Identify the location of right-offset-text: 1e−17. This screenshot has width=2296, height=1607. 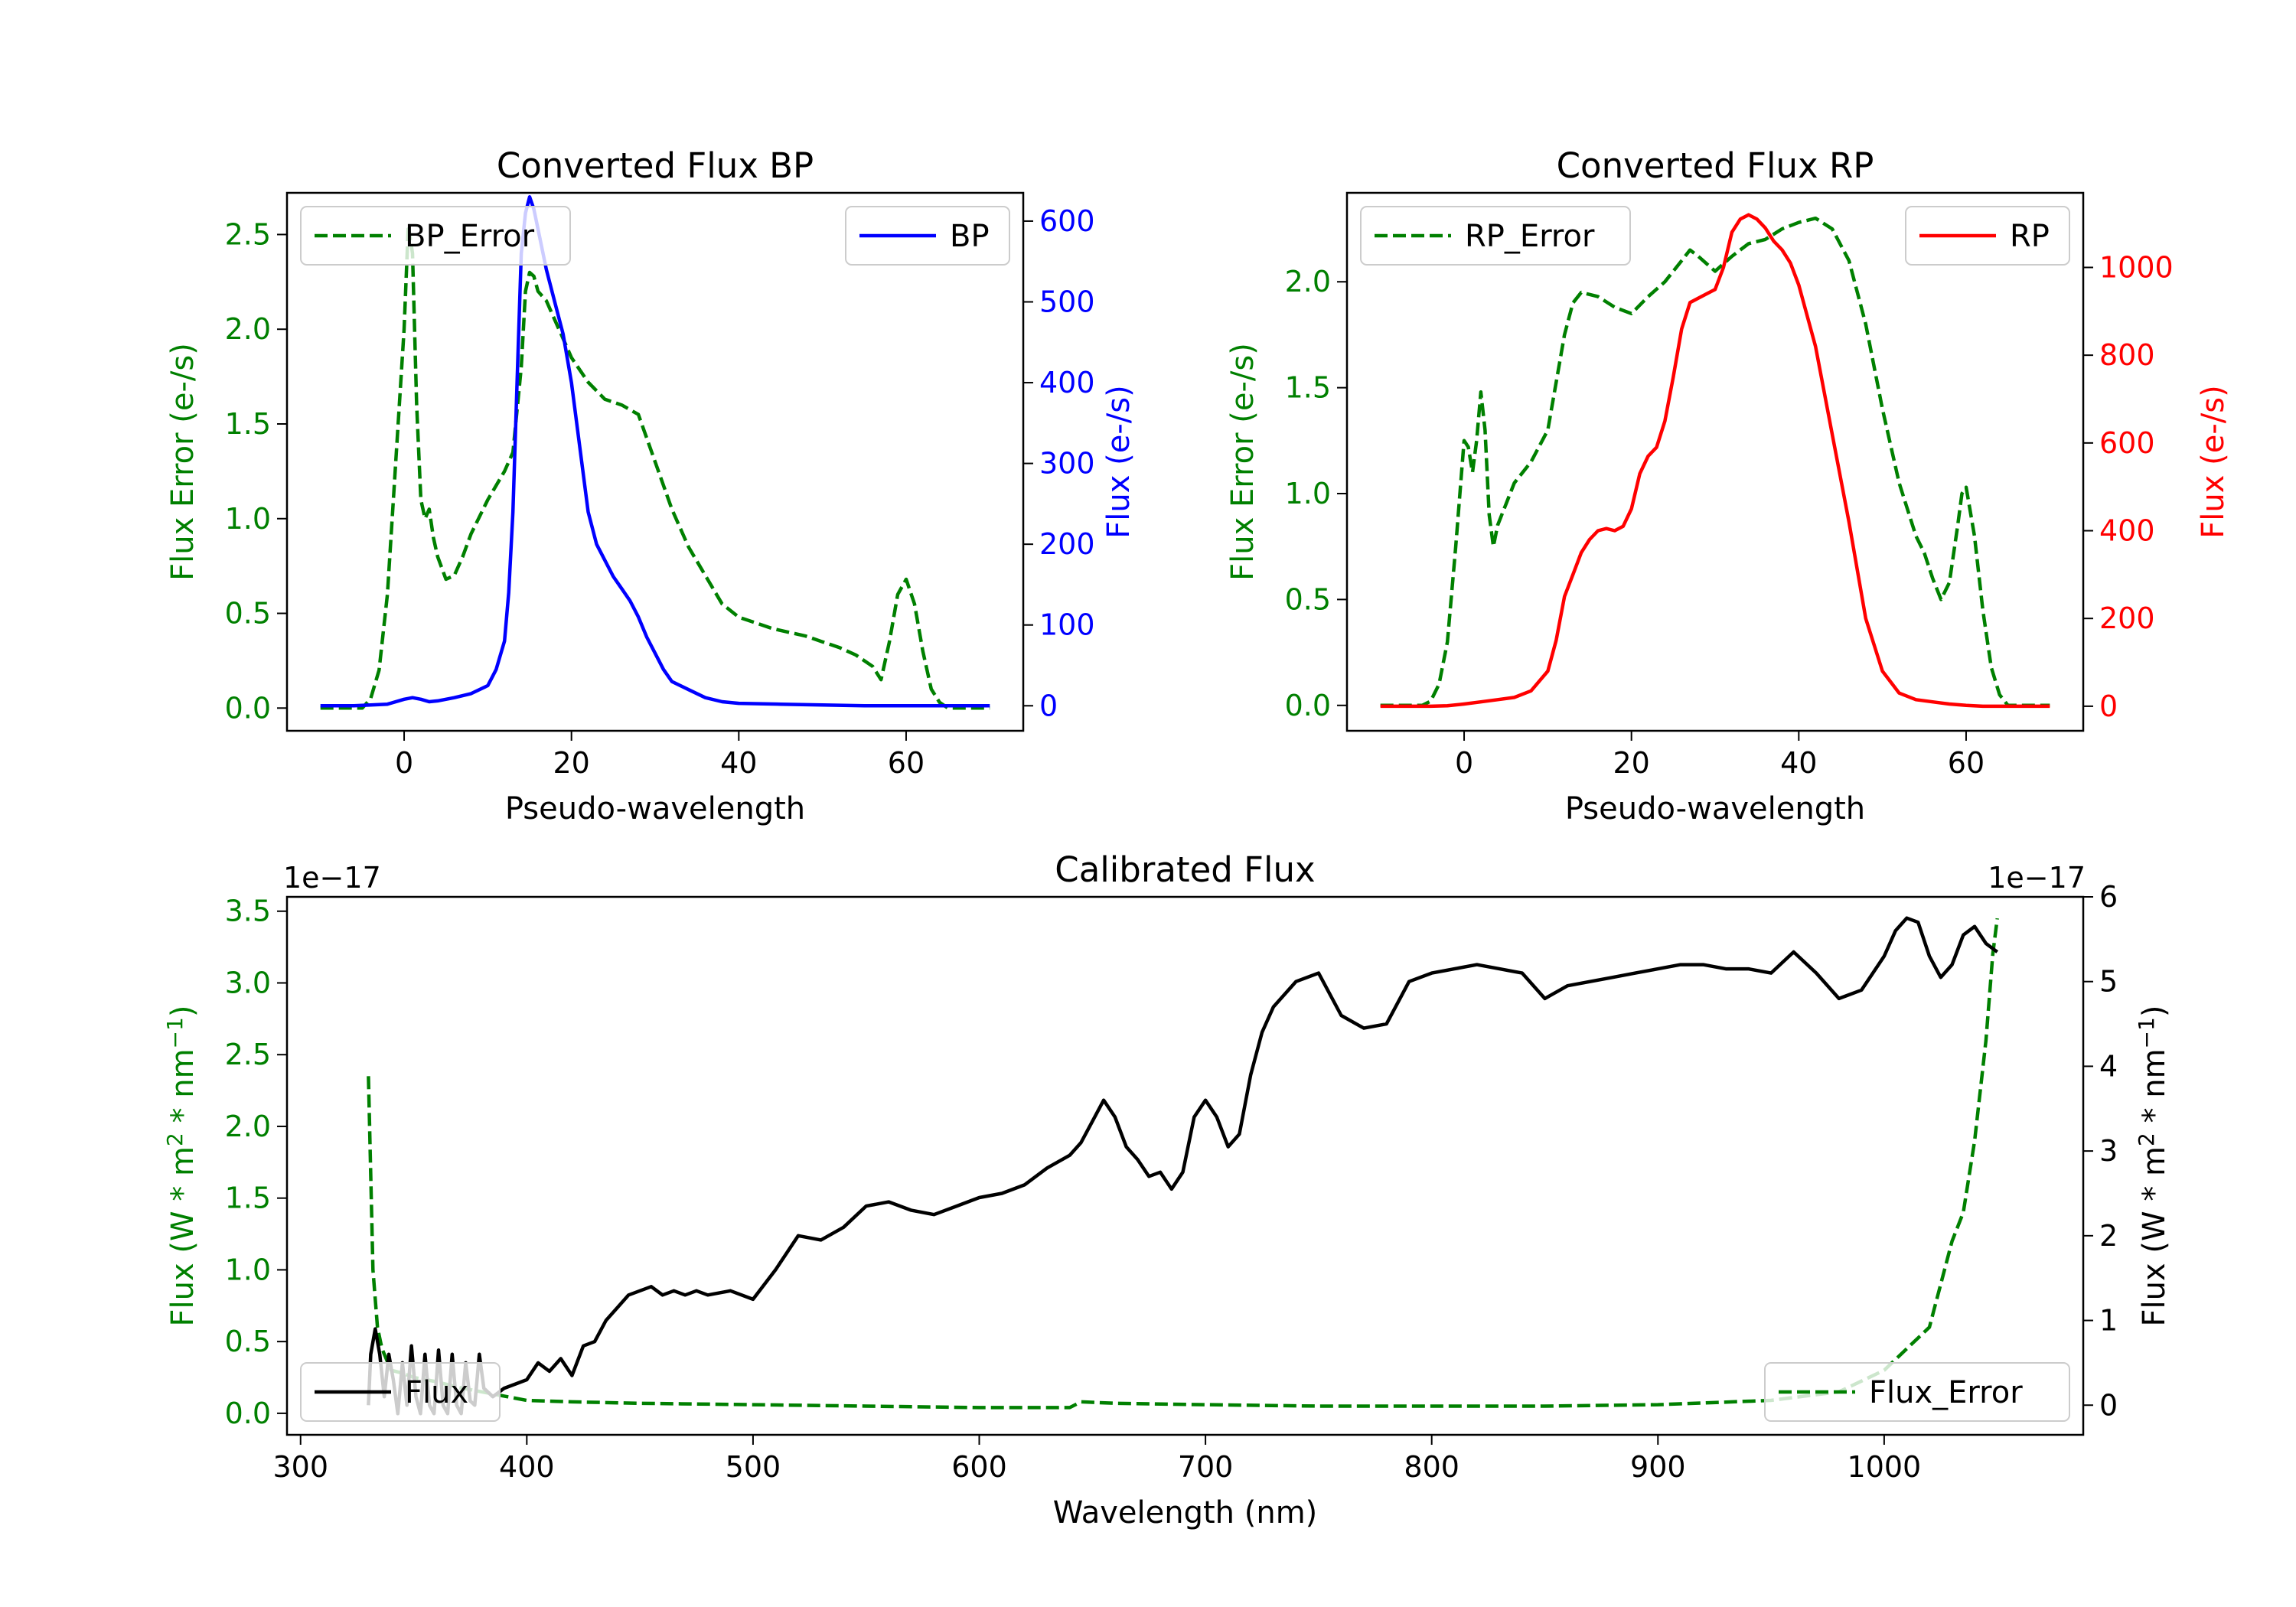
(2037, 878).